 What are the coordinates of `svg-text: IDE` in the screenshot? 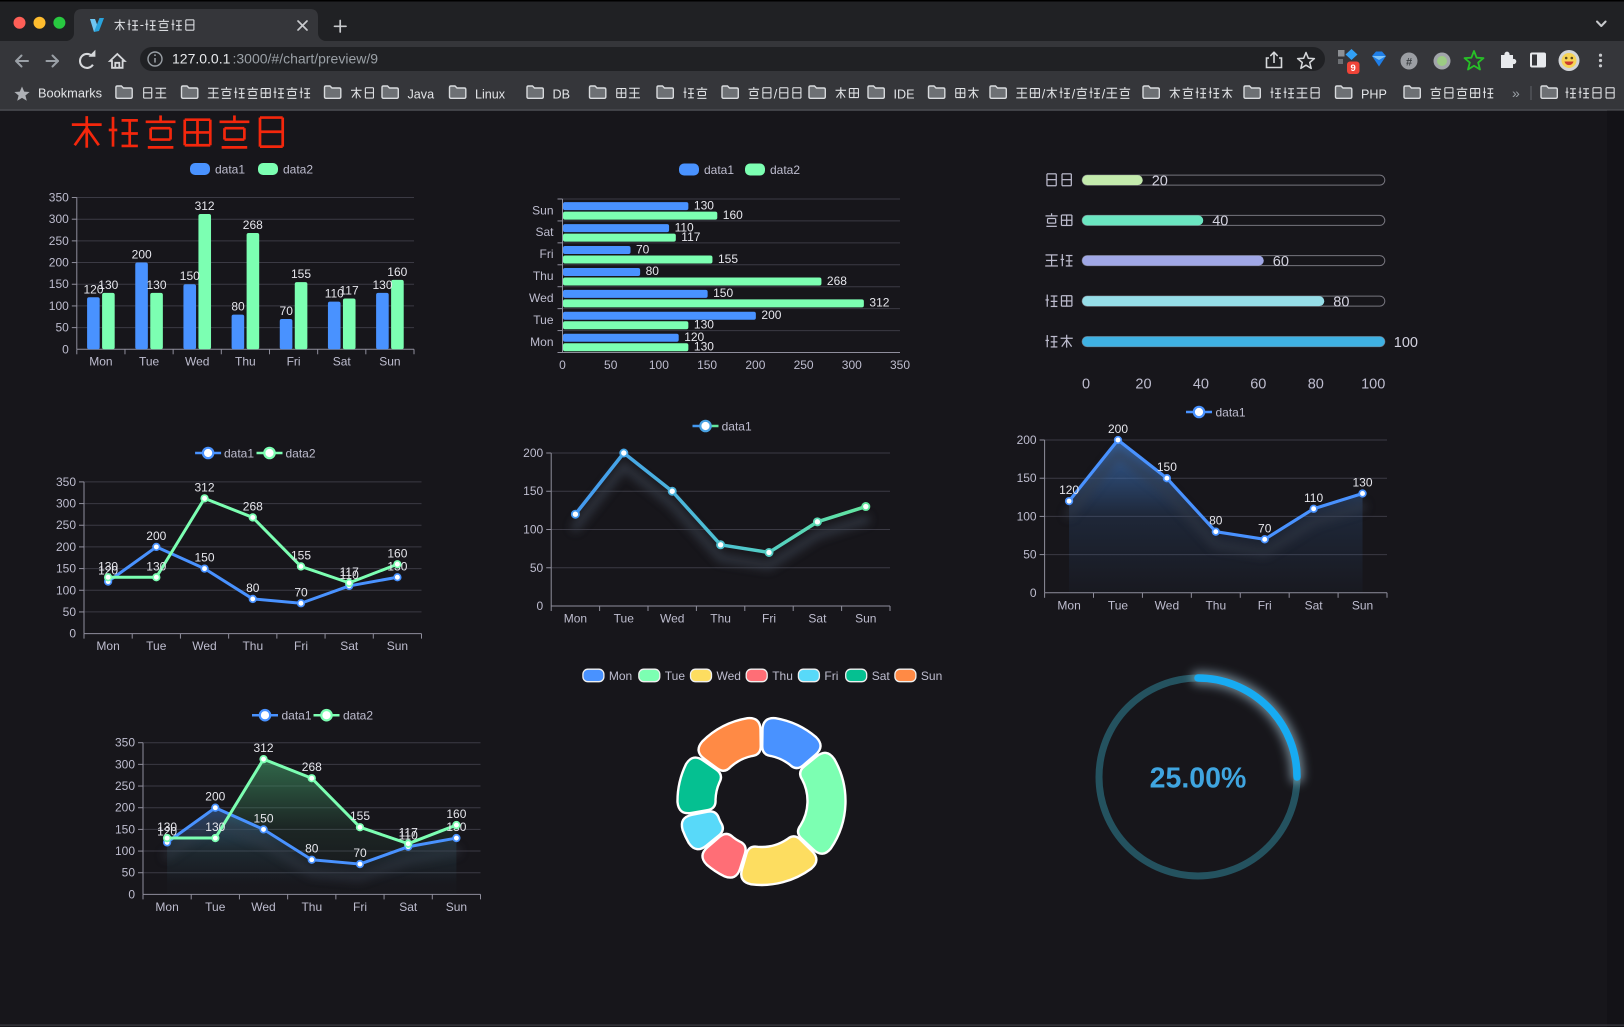 It's located at (904, 94).